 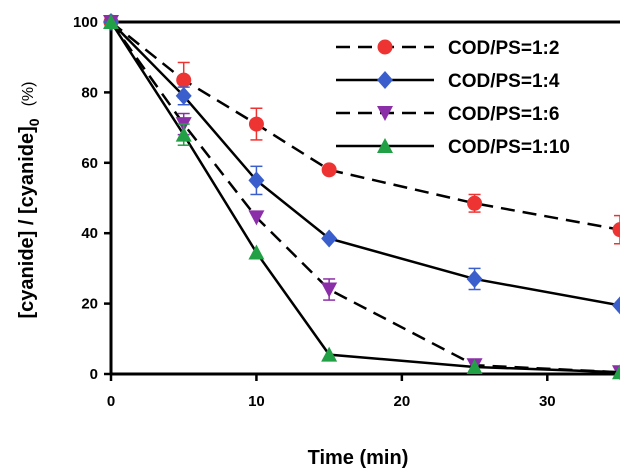 I want to click on legend-label: COD/PS=1:6, so click(x=503, y=114).